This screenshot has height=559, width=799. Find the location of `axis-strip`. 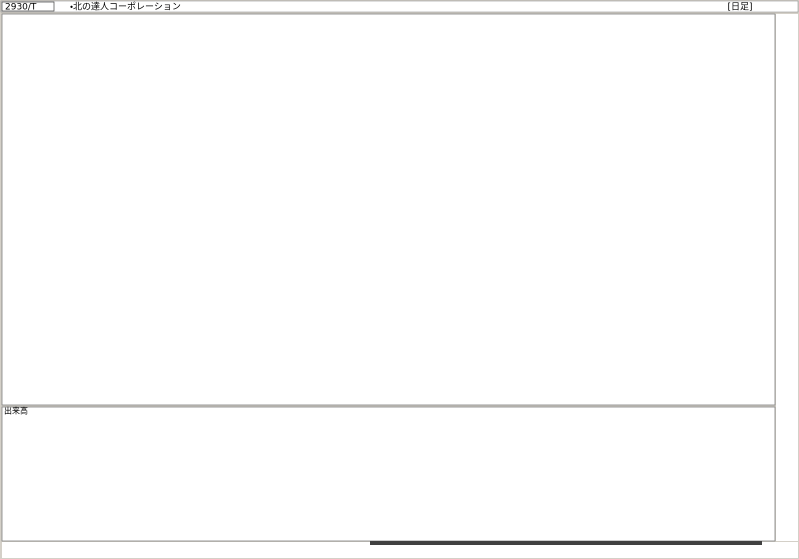

axis-strip is located at coordinates (787, 277).